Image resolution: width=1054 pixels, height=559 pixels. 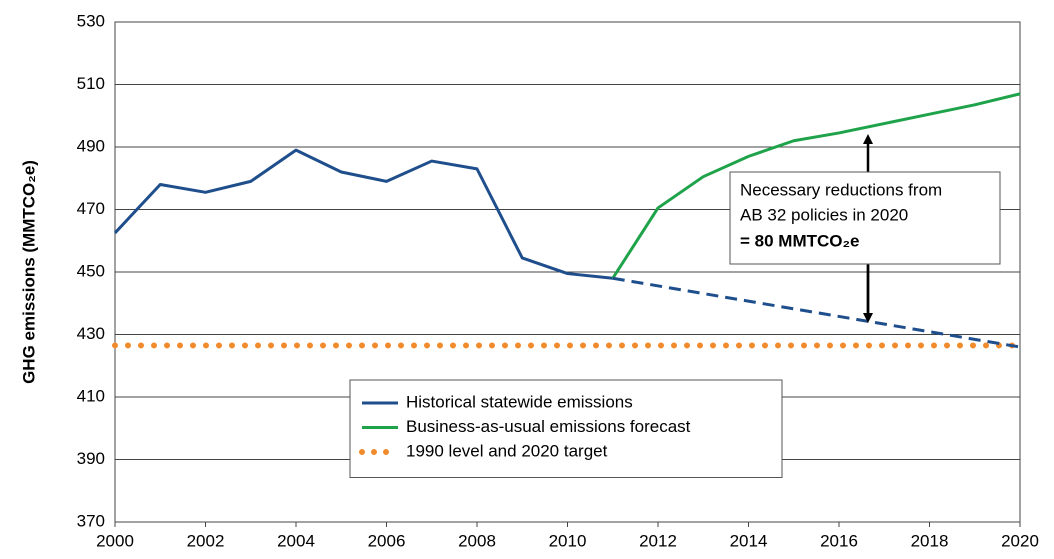 I want to click on x-tick-label: 2000, so click(x=115, y=540).